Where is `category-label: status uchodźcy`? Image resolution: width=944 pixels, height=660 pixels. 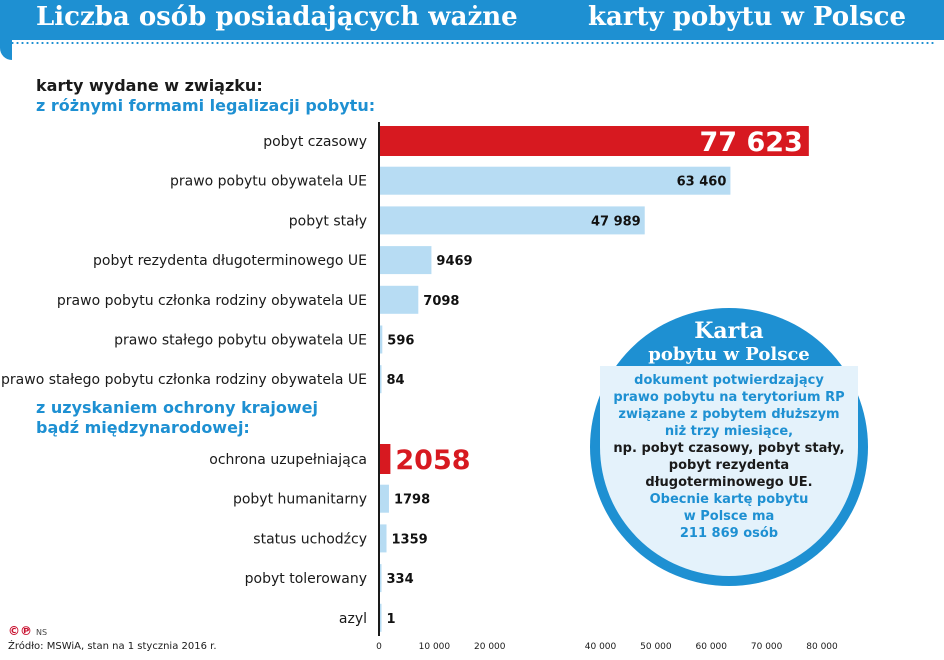 category-label: status uchodźcy is located at coordinates (310, 539).